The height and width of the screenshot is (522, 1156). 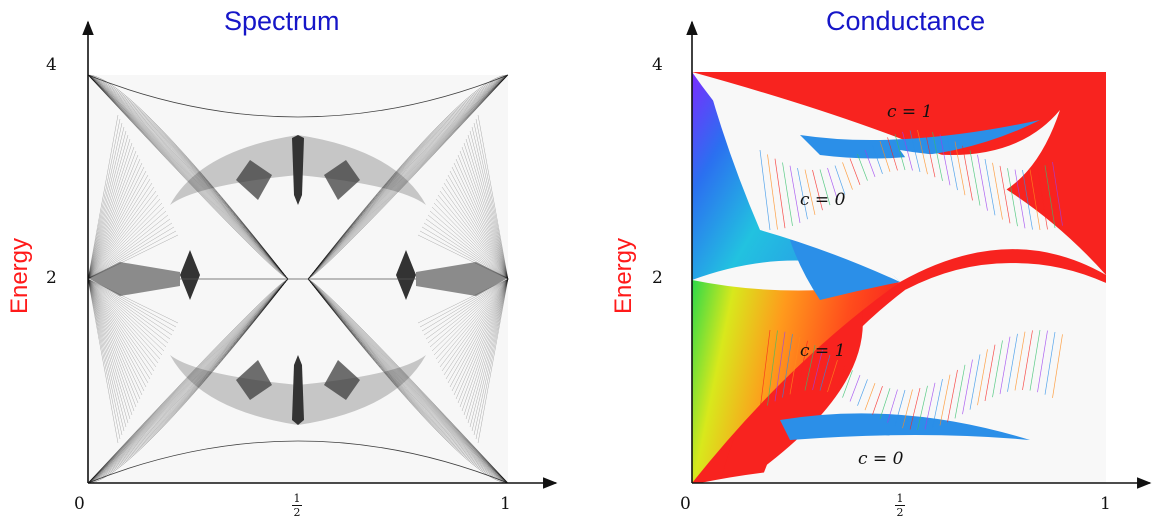 What do you see at coordinates (79, 504) in the screenshot?
I see `spectrum-xtick-0: 0` at bounding box center [79, 504].